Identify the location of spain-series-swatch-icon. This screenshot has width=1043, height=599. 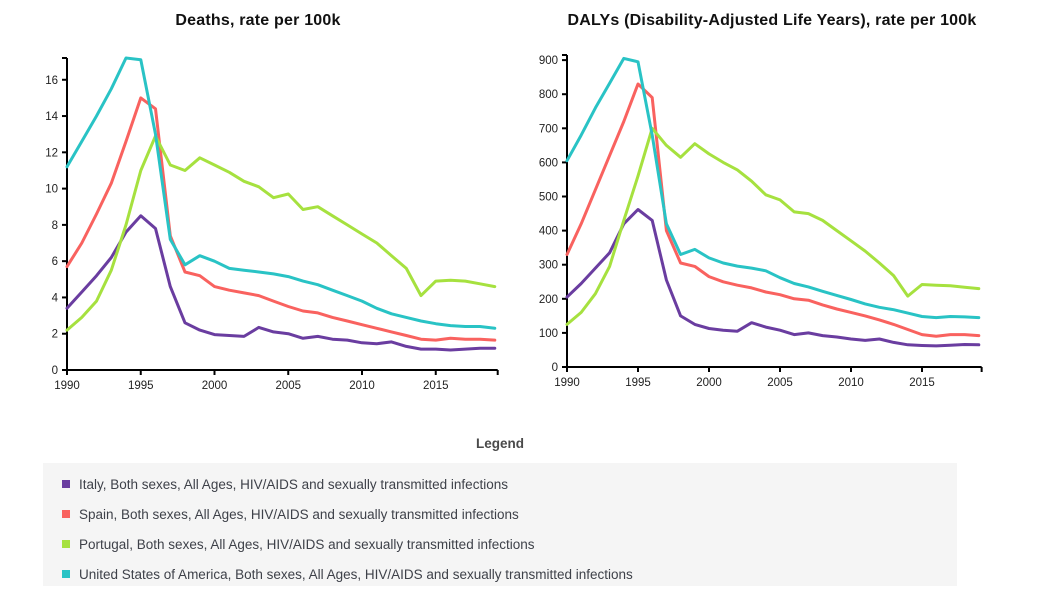
(66, 514).